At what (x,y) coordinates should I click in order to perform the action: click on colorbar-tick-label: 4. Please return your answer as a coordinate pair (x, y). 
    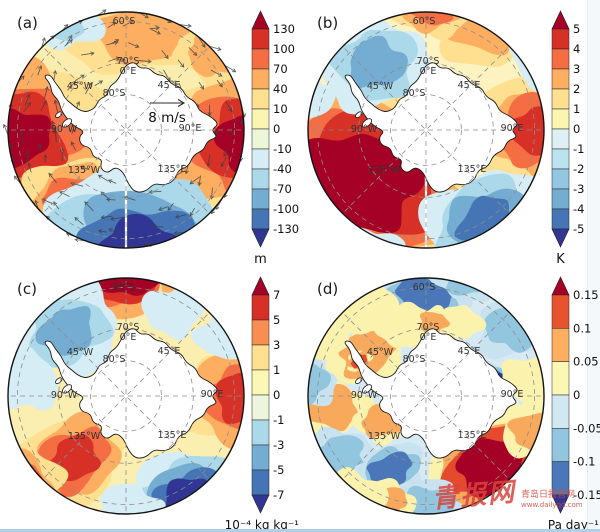
    Looking at the image, I should click on (576, 49).